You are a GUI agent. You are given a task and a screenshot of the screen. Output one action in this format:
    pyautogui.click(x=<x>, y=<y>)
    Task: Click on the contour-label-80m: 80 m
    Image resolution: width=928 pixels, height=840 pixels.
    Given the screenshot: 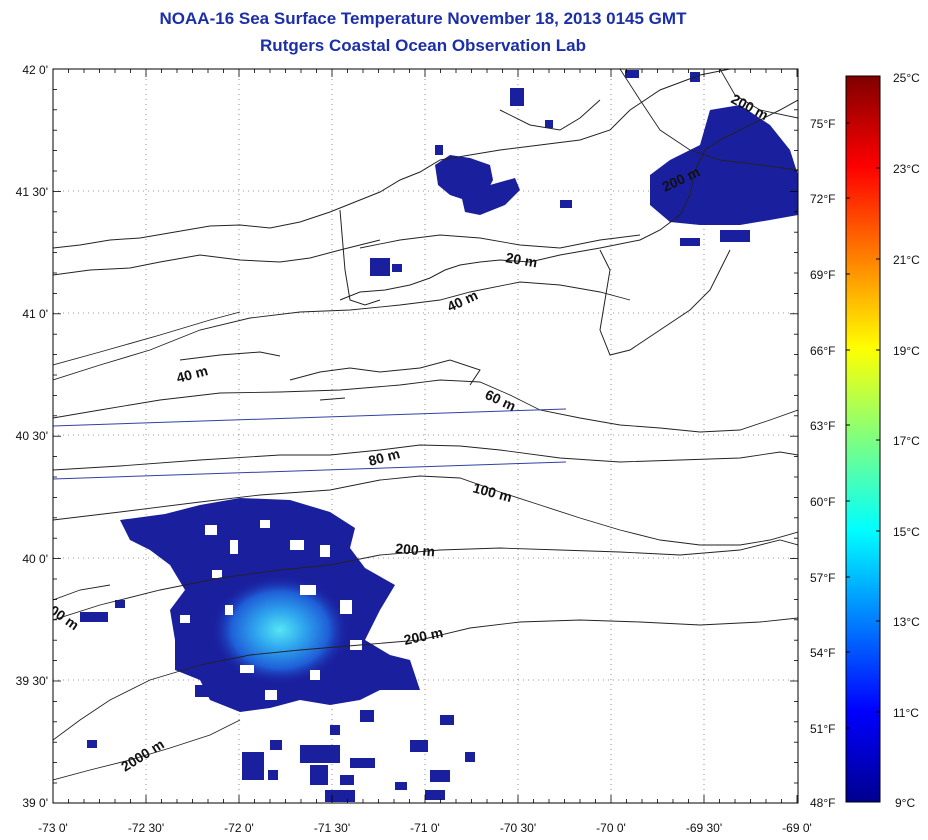 What is the action you would take?
    pyautogui.click(x=384, y=457)
    